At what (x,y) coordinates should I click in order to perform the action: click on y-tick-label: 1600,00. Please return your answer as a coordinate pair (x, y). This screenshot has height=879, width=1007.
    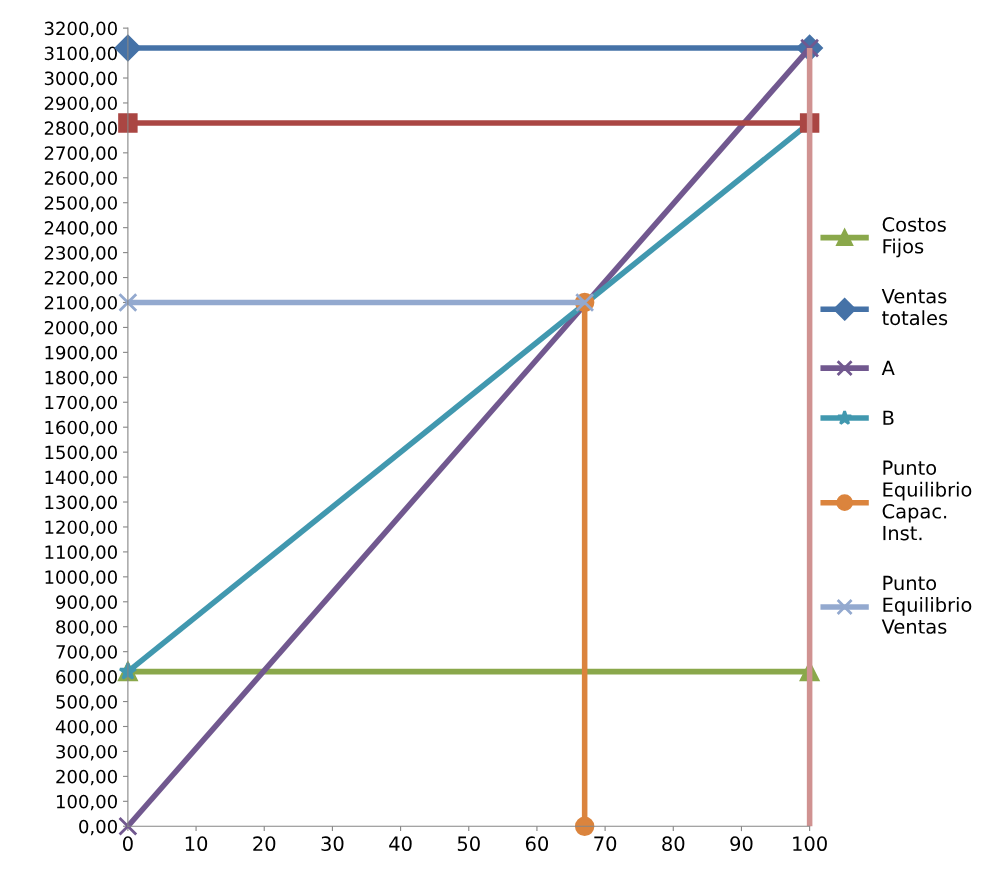
    Looking at the image, I should click on (81, 428).